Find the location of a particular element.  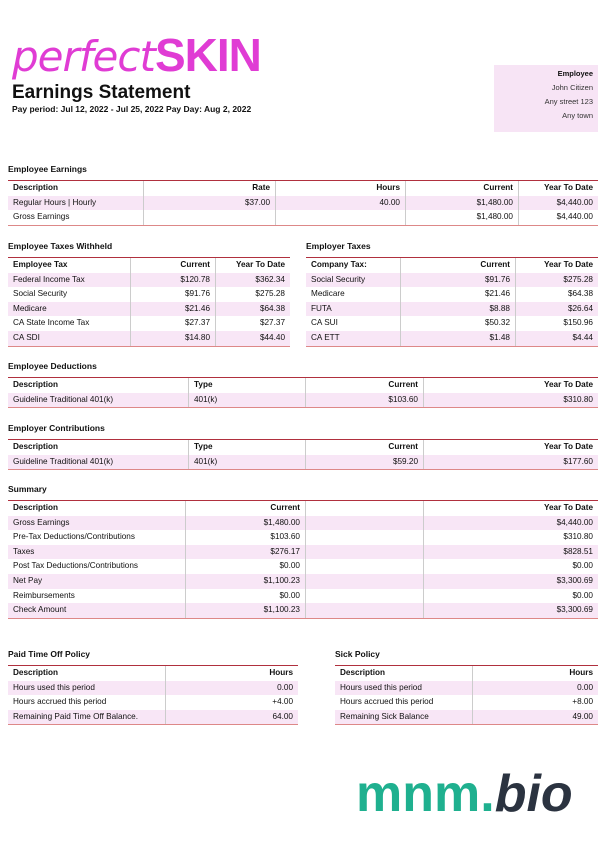

table-cell: Reimbursements is located at coordinates (44, 595).